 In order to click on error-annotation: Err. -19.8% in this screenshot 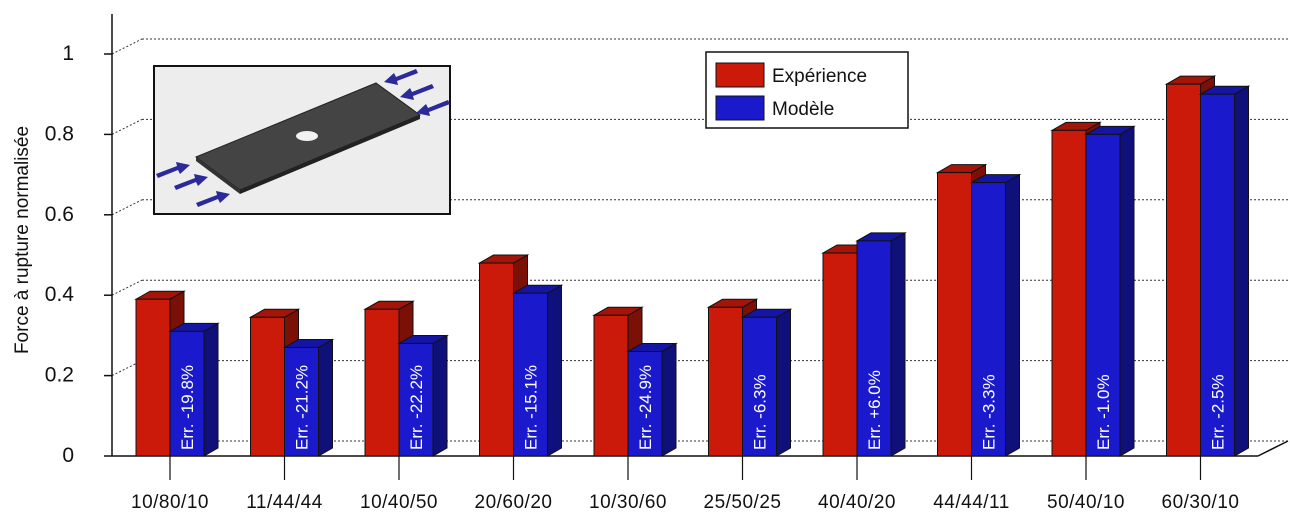, I will do `click(187, 407)`.